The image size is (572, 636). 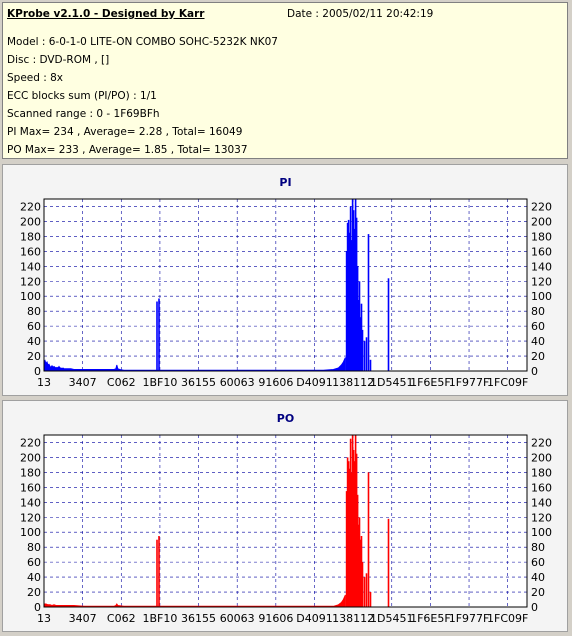 What do you see at coordinates (314, 382) in the screenshot?
I see `x-tick-label: D4091` at bounding box center [314, 382].